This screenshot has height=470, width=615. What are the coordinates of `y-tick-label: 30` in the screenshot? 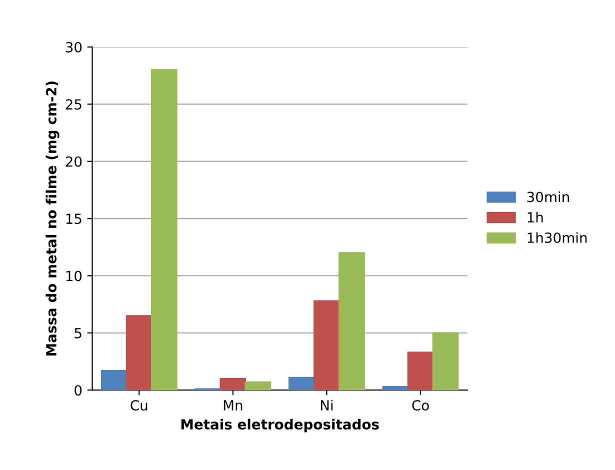 It's located at (74, 47).